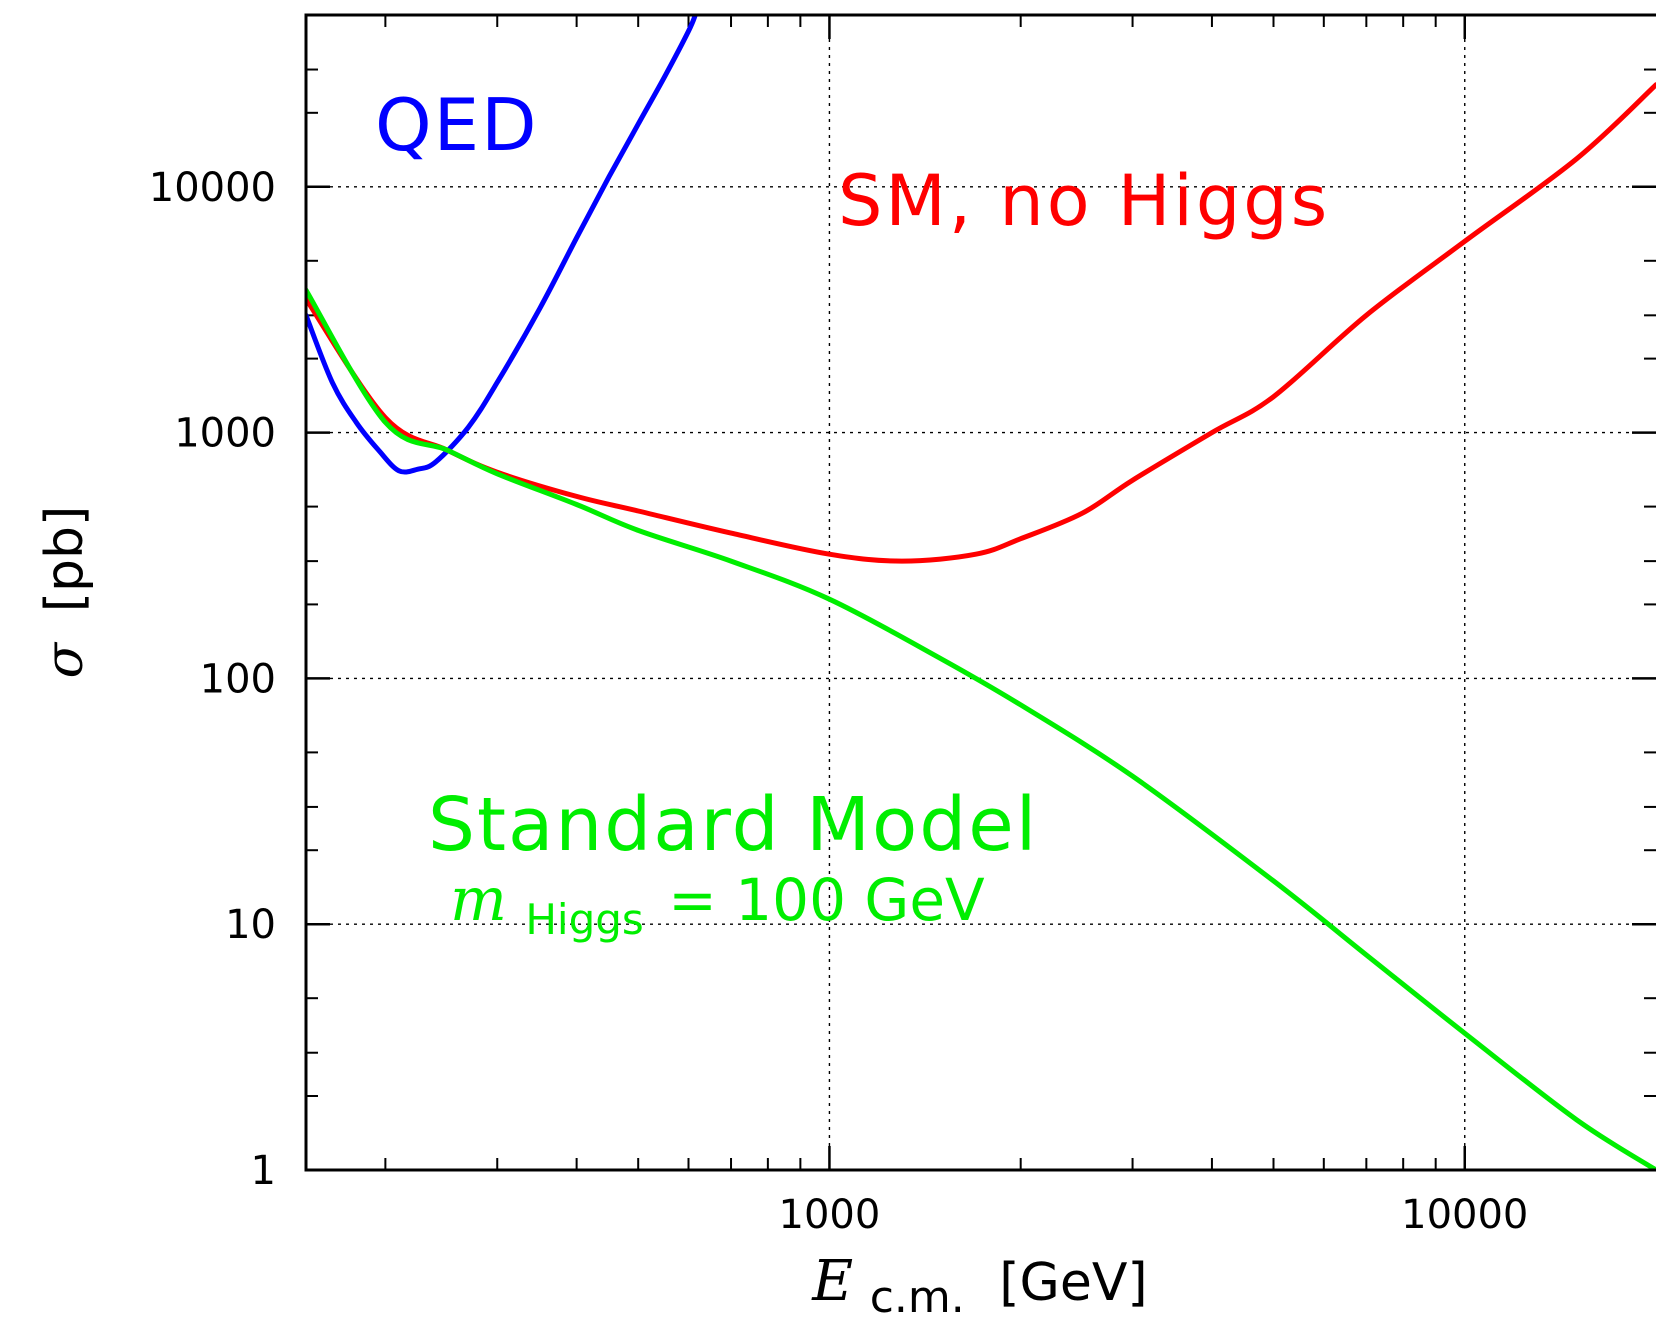  What do you see at coordinates (478, 900) in the screenshot?
I see `higgs-mass-symbol: m` at bounding box center [478, 900].